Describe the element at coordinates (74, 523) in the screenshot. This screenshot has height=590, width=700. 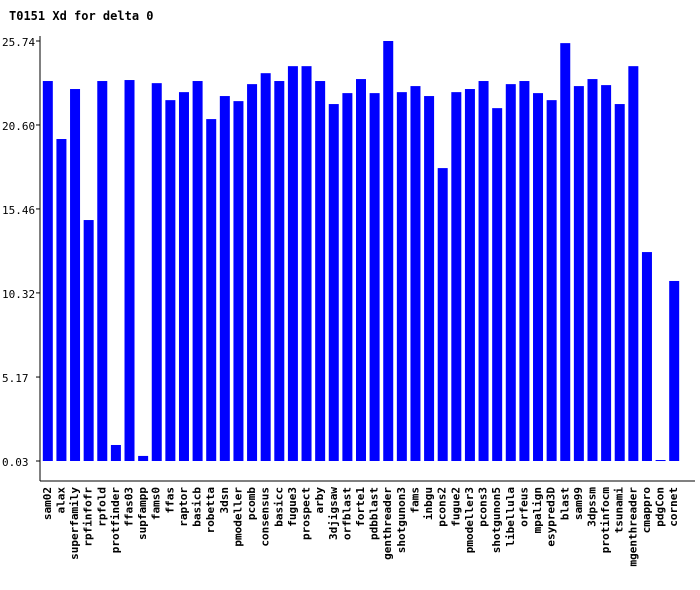
I see `x-tick-label: superfamily` at that location.